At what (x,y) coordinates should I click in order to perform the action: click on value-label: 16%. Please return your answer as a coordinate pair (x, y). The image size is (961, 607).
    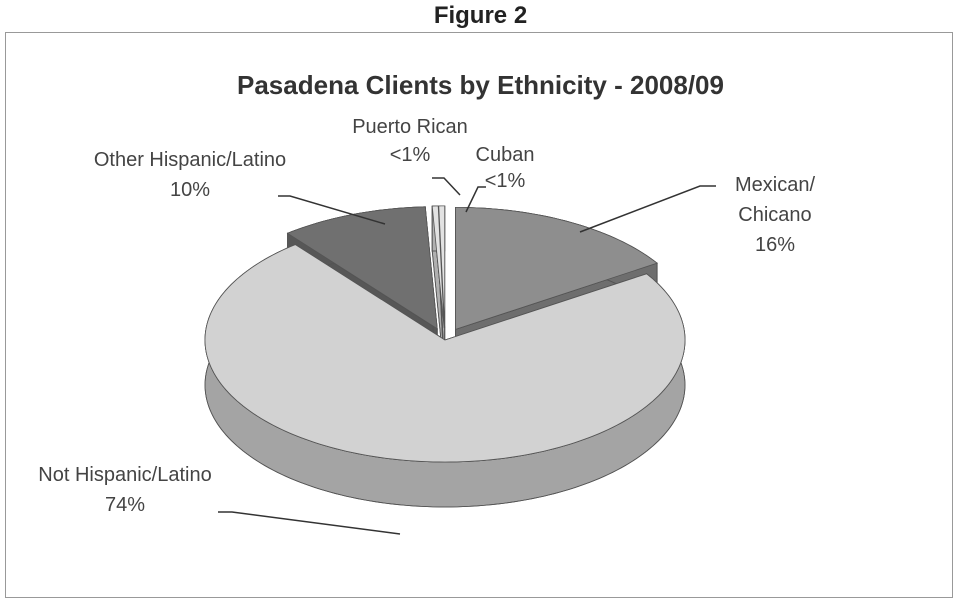
    Looking at the image, I should click on (775, 245).